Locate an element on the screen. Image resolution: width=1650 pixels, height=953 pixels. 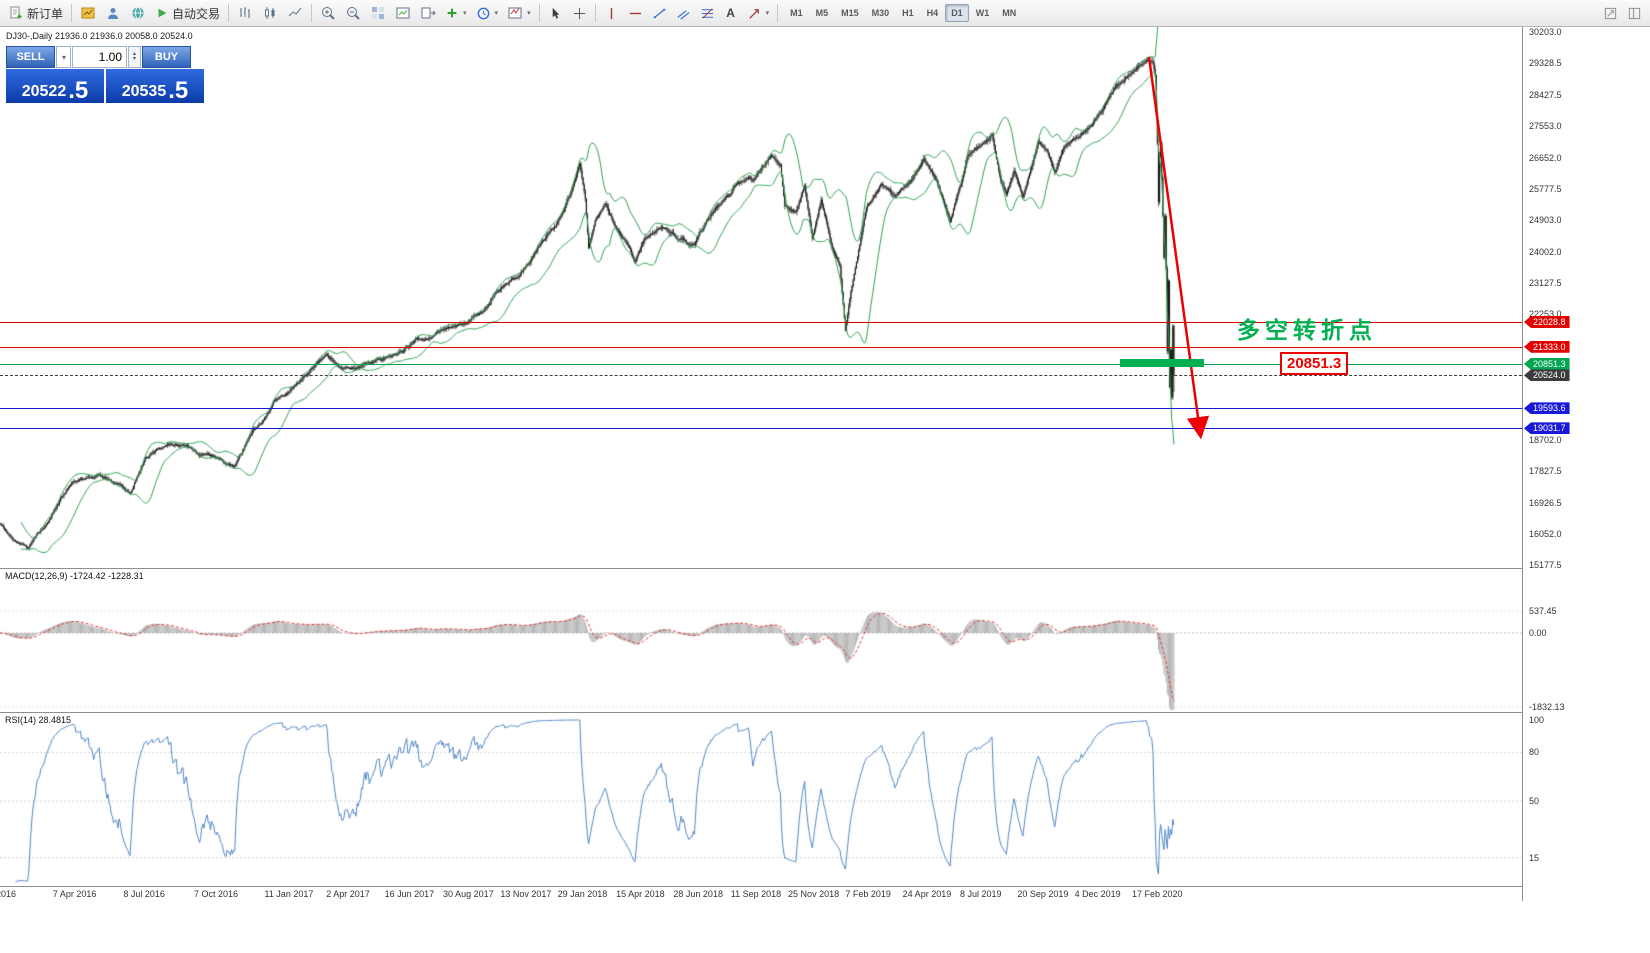
axis-tick-label: 24903.0 is located at coordinates (1545, 220).